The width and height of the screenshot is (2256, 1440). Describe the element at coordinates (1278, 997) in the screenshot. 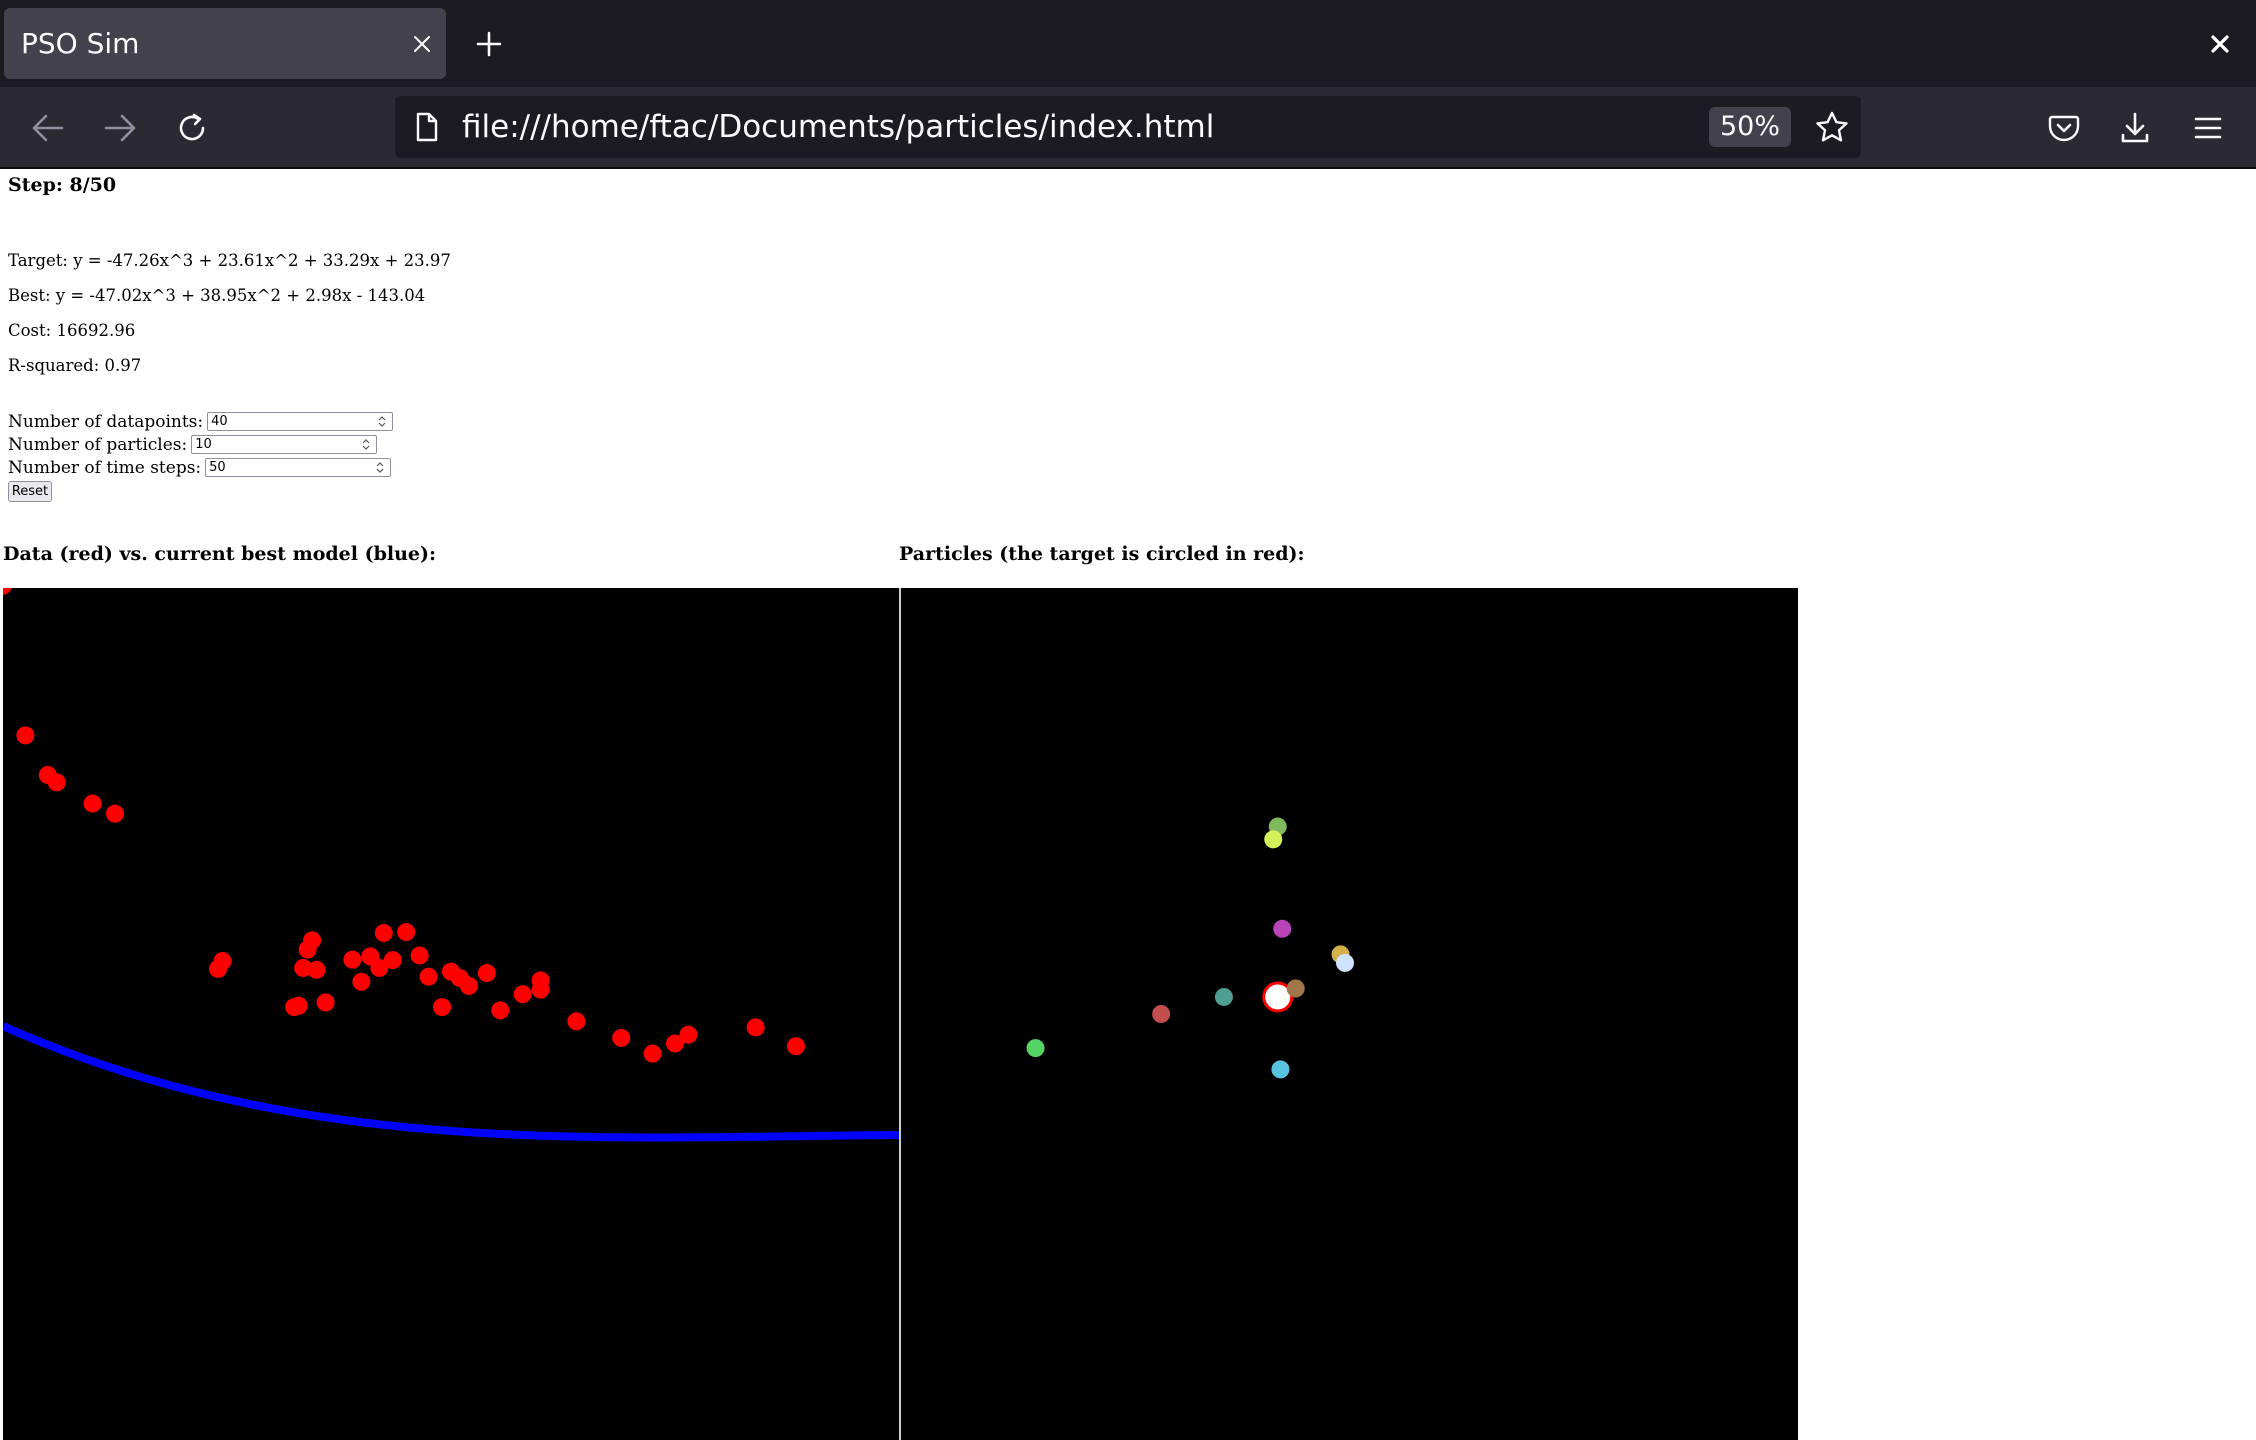

I see `target-marker` at that location.